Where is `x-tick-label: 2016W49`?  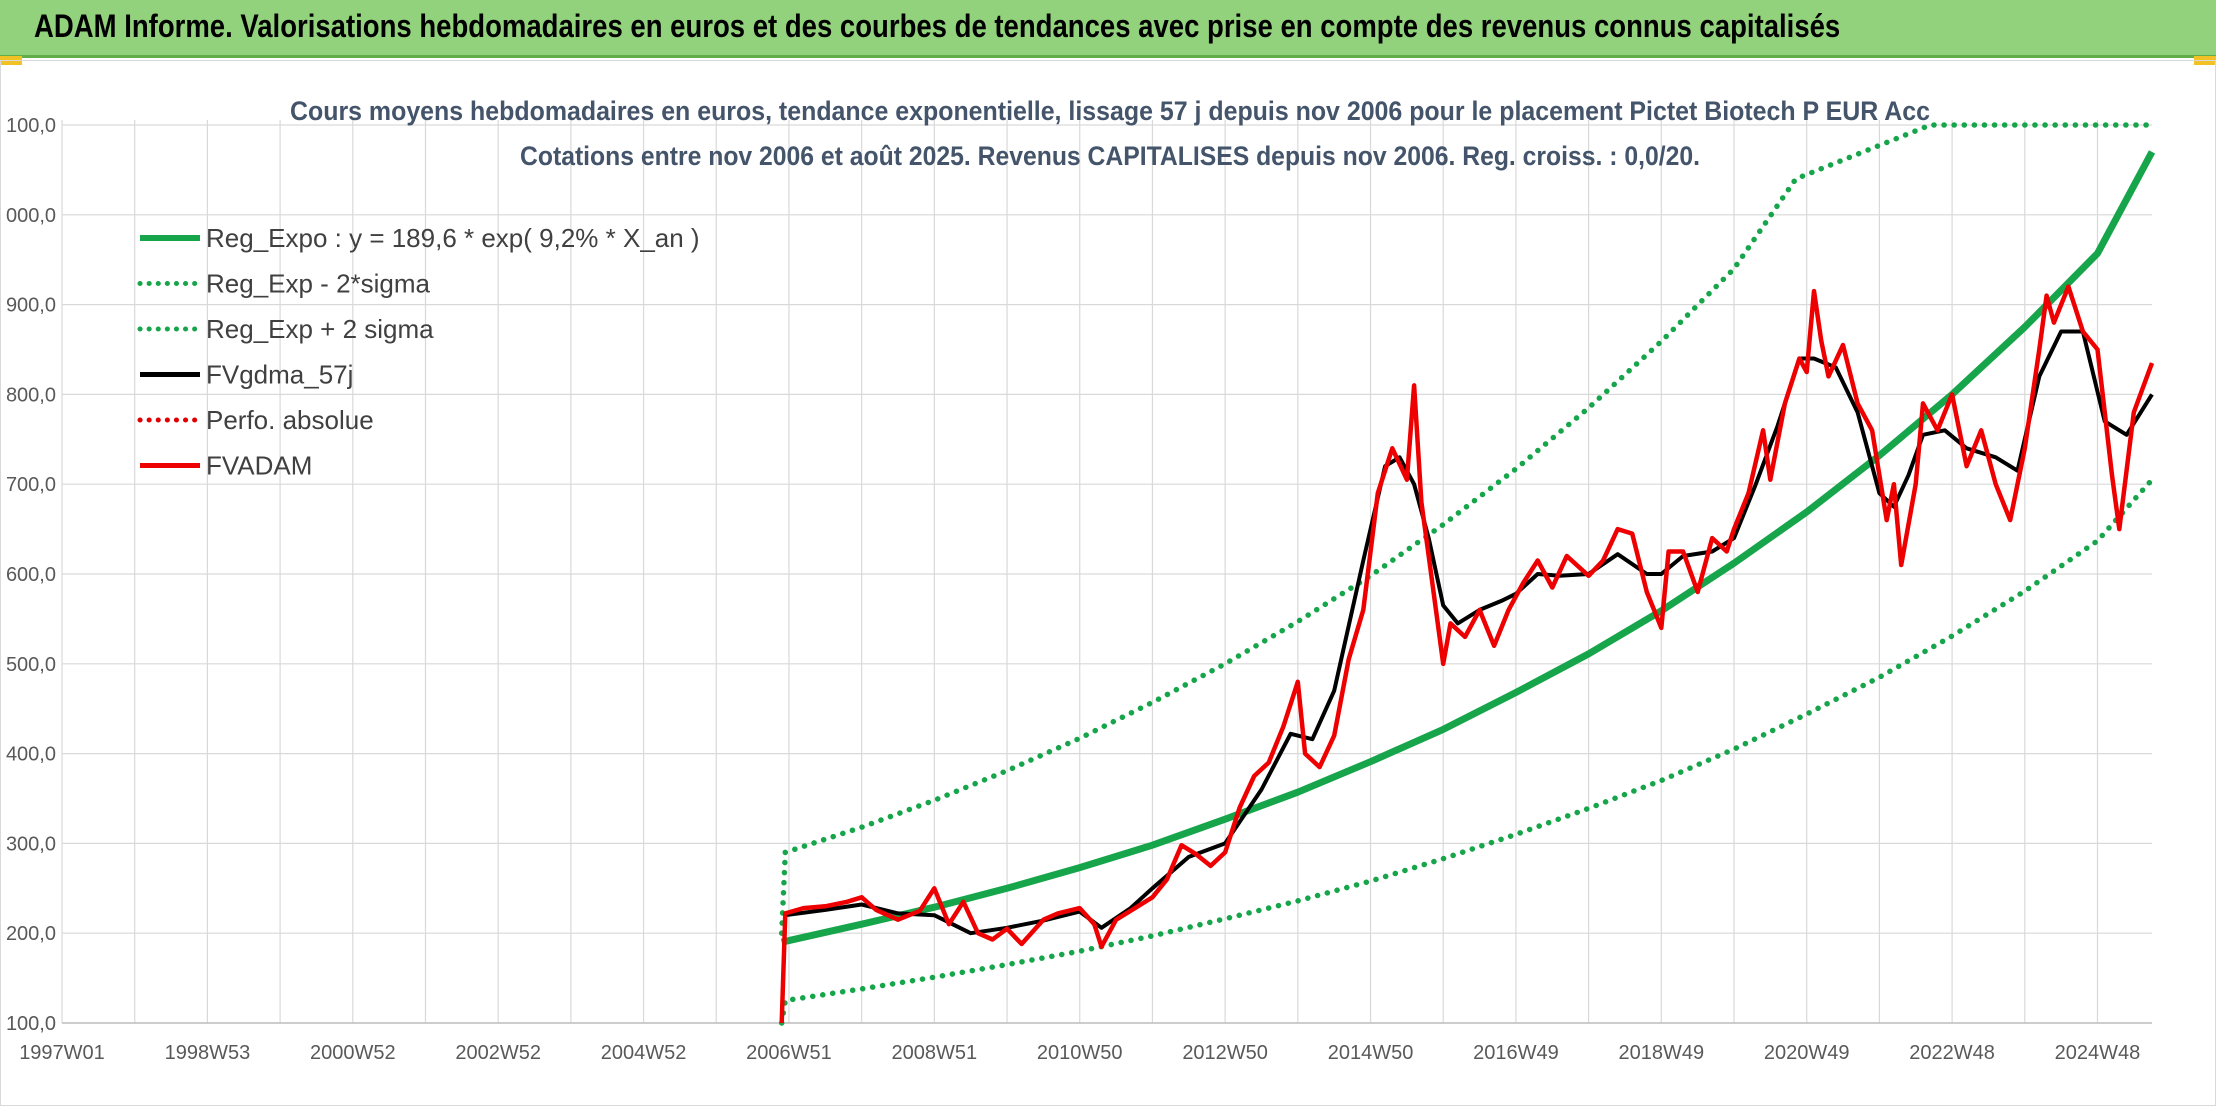 x-tick-label: 2016W49 is located at coordinates (1516, 1053).